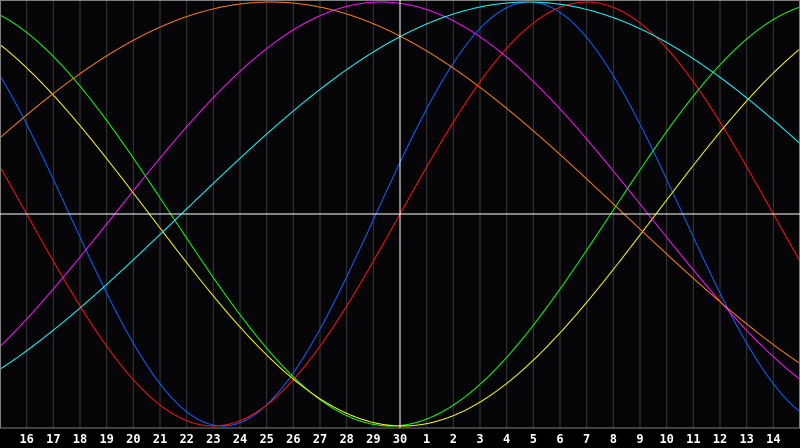 This screenshot has height=448, width=800. Describe the element at coordinates (133, 439) in the screenshot. I see `x-tick-label: 20` at that location.